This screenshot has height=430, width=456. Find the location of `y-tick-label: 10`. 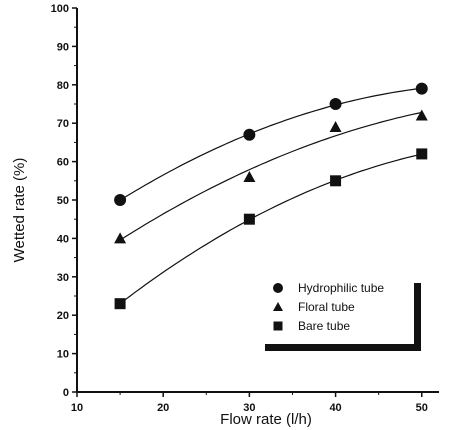

y-tick-label: 10 is located at coordinates (63, 355).